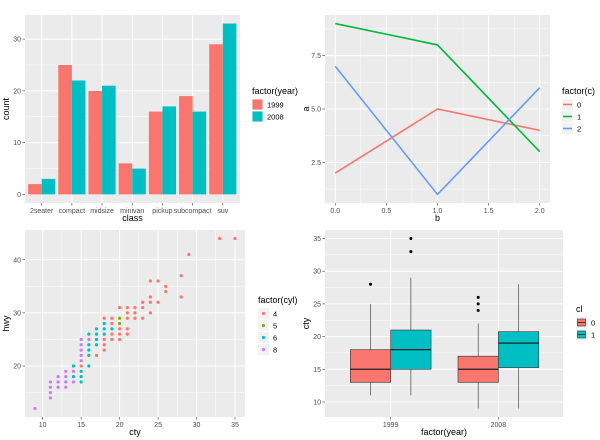  I want to click on legend-title: factor(year), so click(275, 91).